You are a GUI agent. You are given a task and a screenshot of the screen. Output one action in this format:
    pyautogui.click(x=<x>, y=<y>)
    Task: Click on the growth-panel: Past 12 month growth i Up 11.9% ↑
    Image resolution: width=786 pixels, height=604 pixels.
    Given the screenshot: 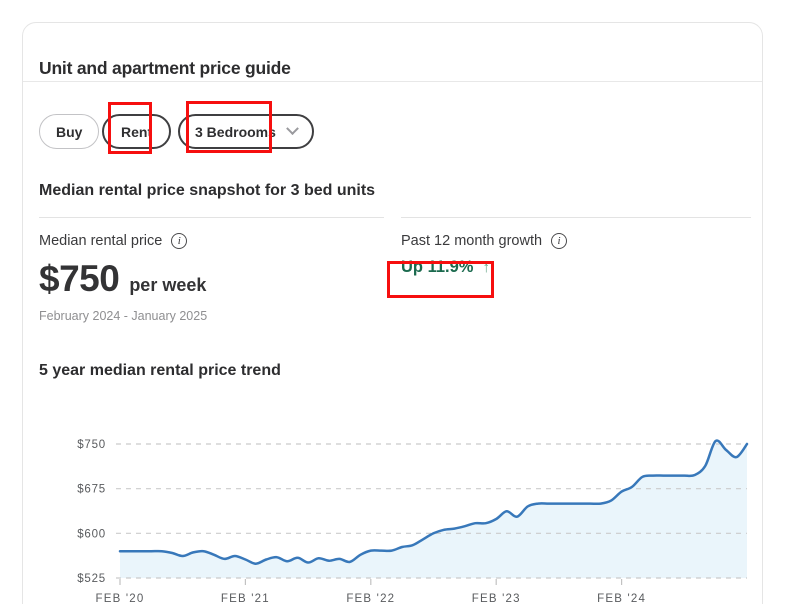 What is the action you would take?
    pyautogui.click(x=576, y=247)
    